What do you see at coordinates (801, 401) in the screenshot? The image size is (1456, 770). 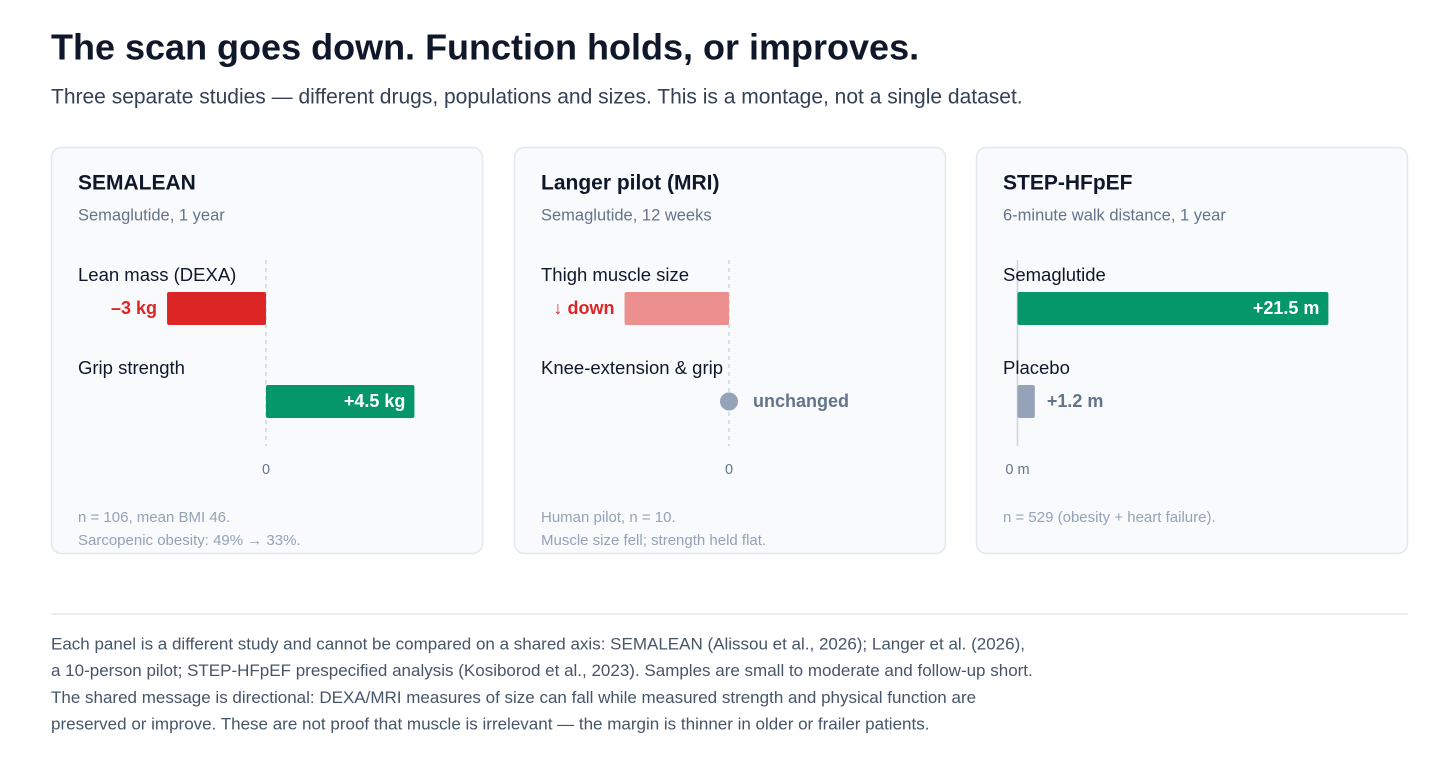 I see `value-label: unchanged` at bounding box center [801, 401].